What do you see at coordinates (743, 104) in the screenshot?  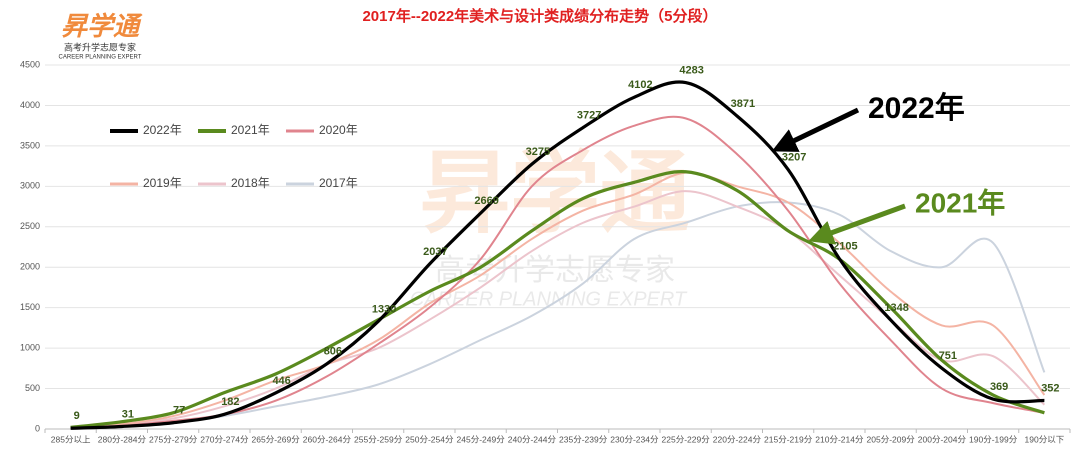 I see `data-label: 3871` at bounding box center [743, 104].